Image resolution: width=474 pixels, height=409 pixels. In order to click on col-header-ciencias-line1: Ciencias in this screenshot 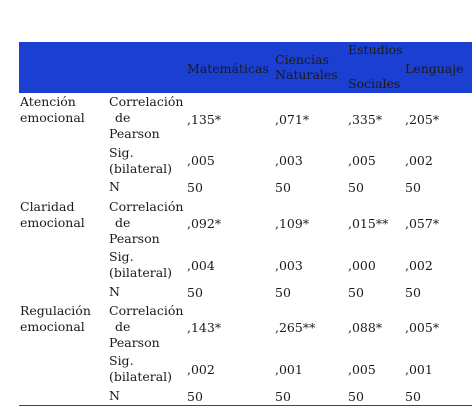, I will do `click(302, 59)`.